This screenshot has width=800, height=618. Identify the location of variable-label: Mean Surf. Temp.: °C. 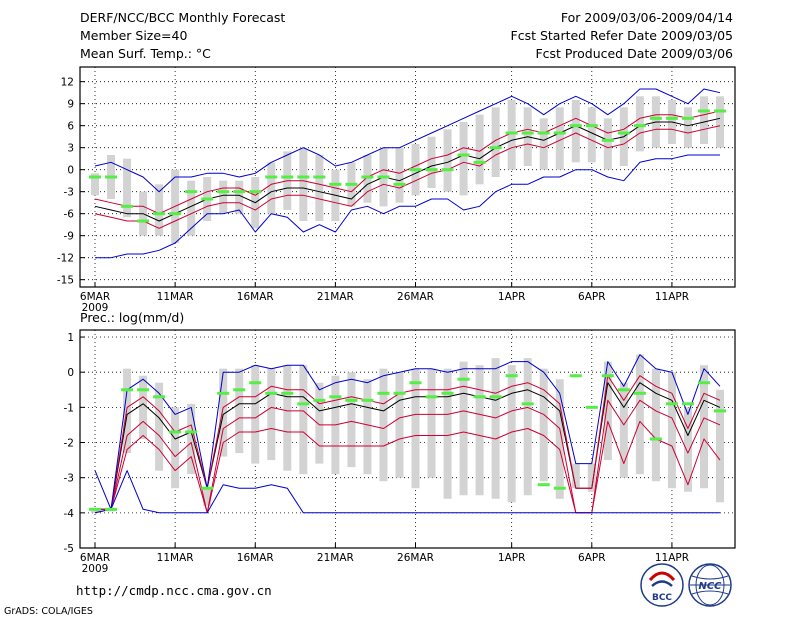
(145, 53).